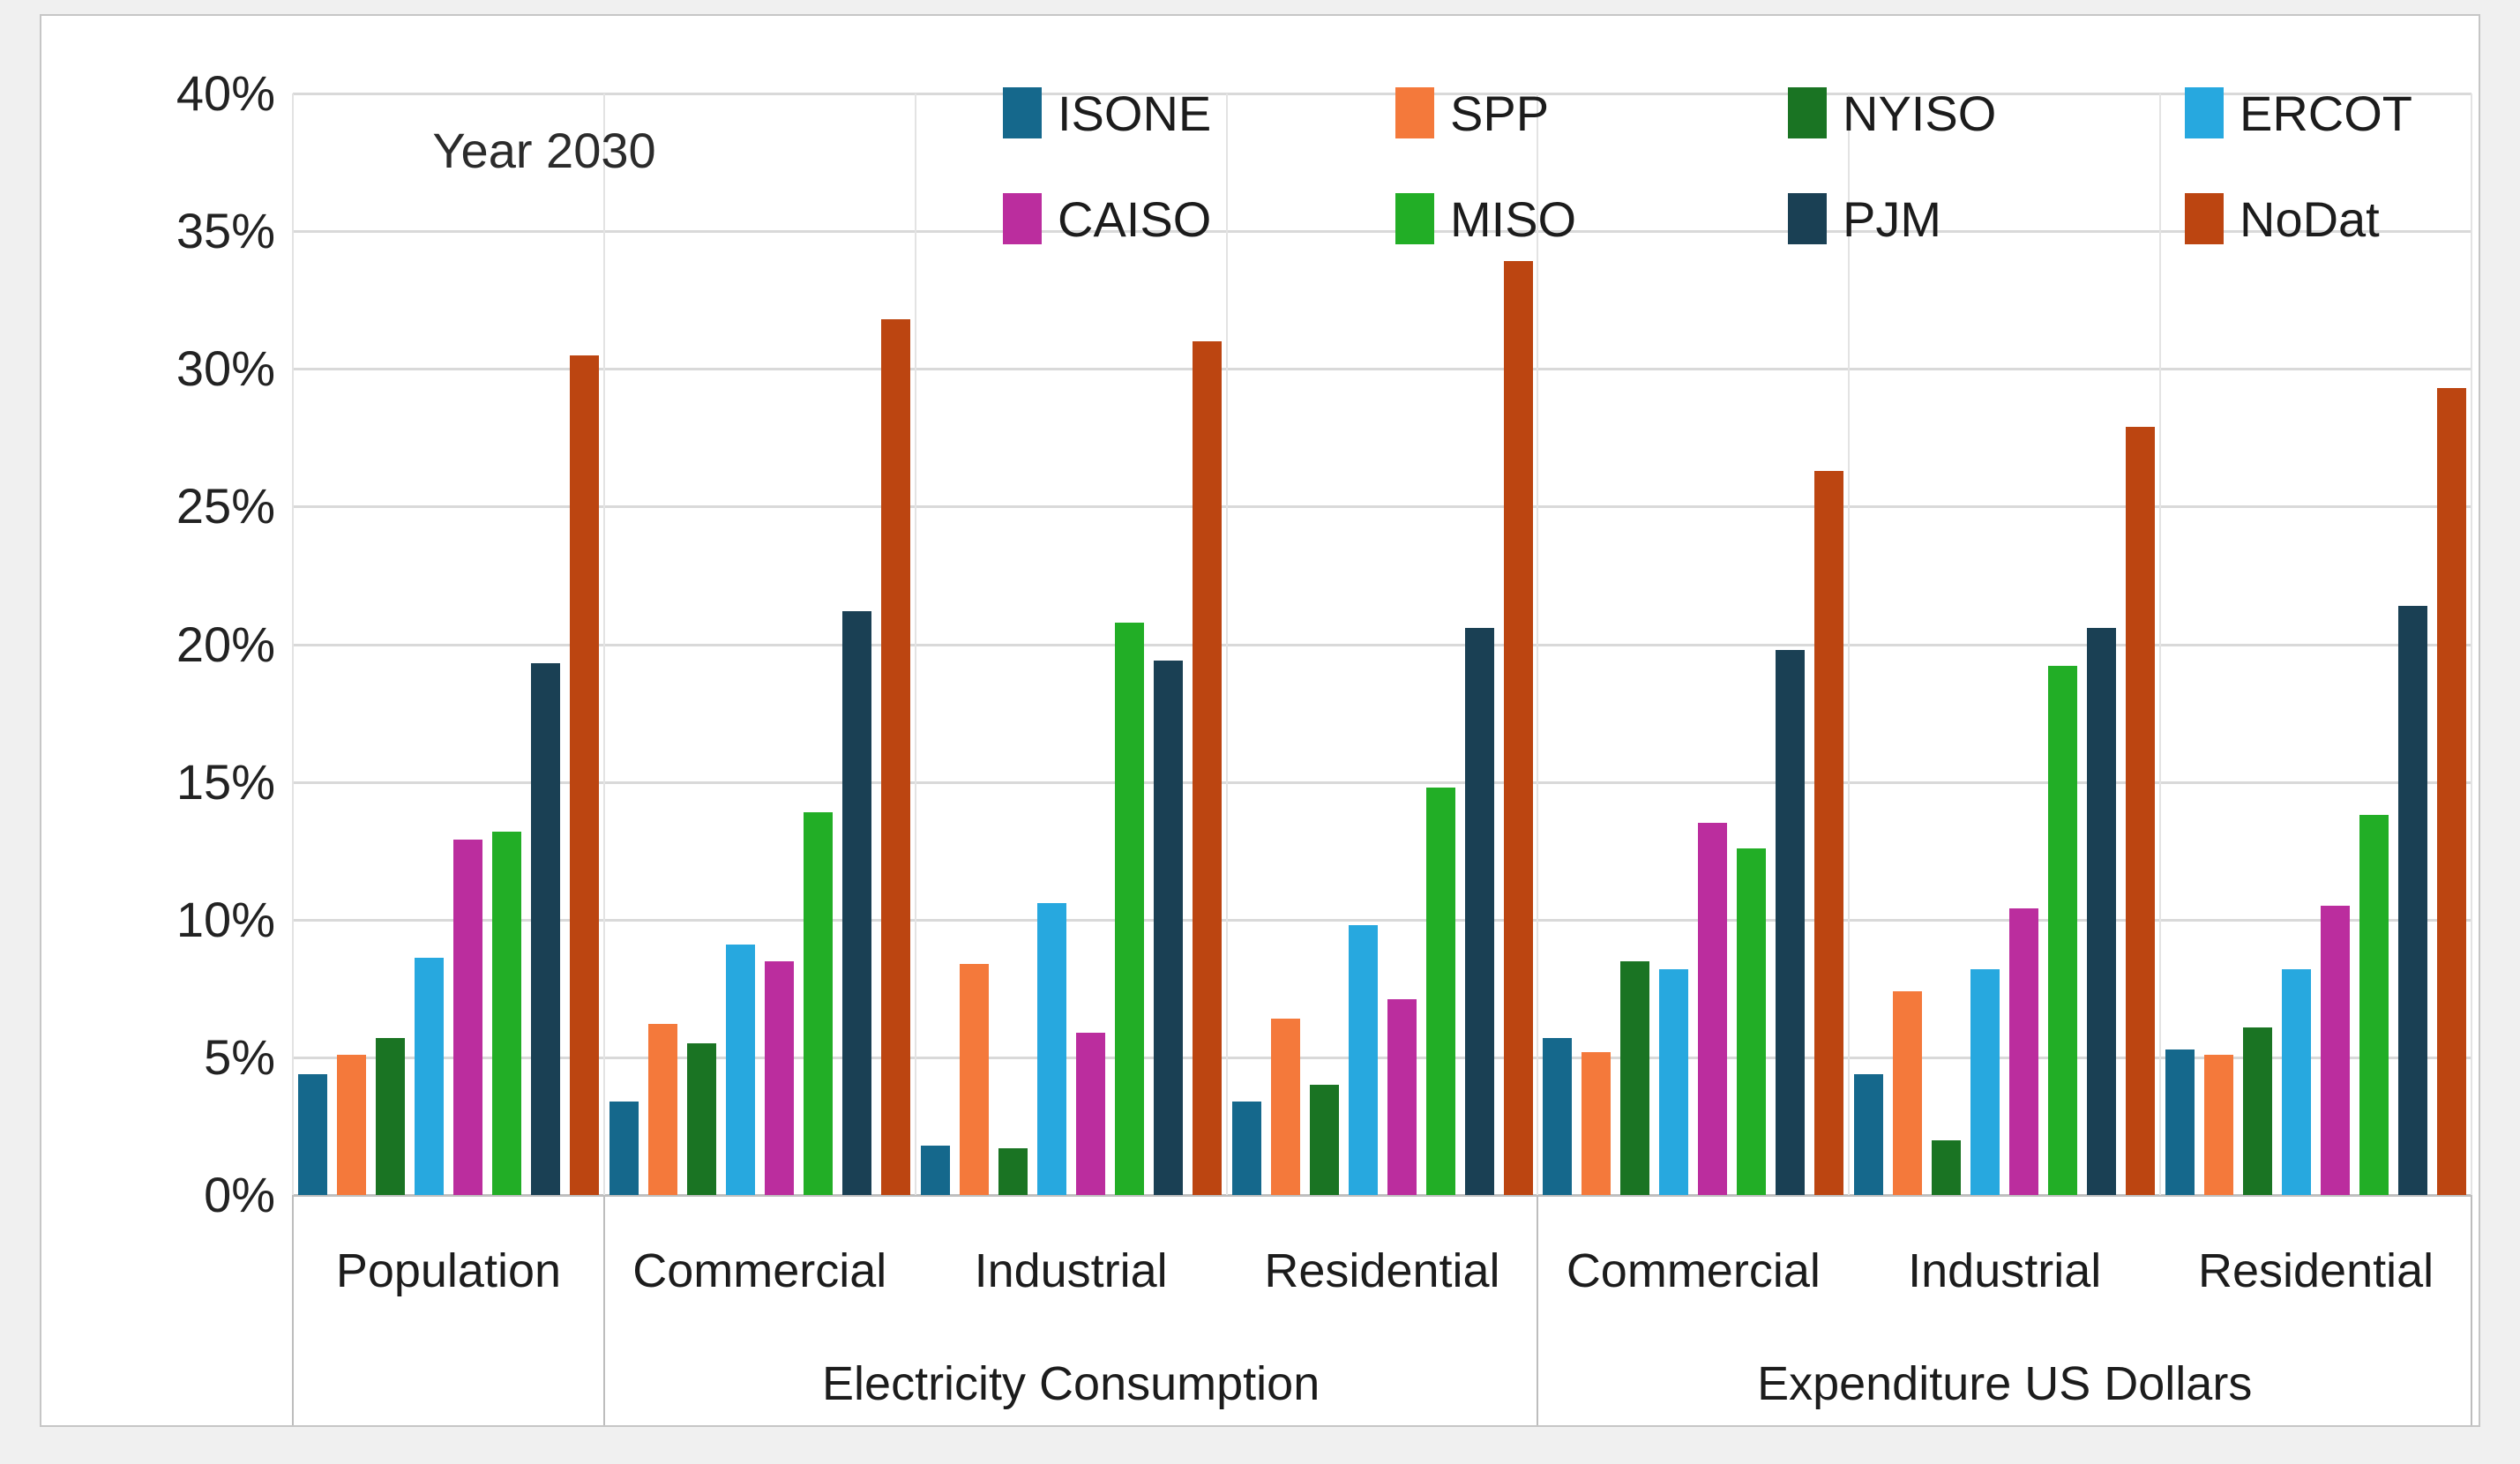 This screenshot has height=1464, width=2520. I want to click on legend-item-spp: SPP, so click(1472, 113).